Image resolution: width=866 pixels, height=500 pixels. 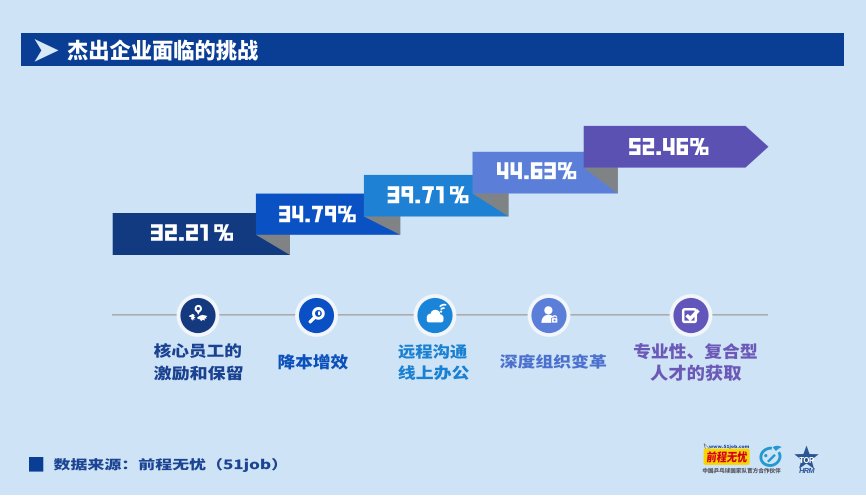 What do you see at coordinates (806, 460) in the screenshot?
I see `svg-text: TOP` at bounding box center [806, 460].